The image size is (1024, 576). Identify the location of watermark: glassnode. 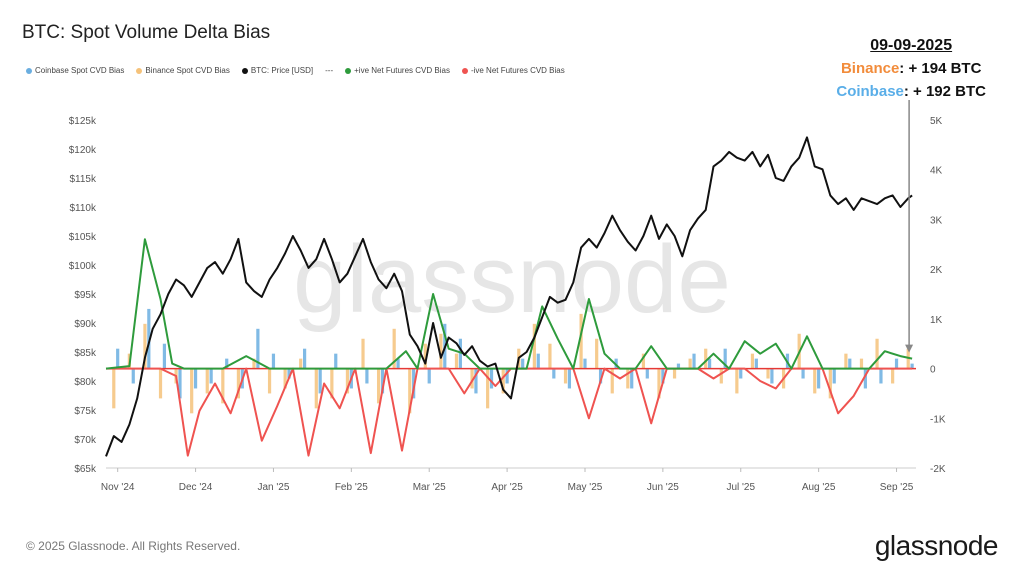
(512, 279).